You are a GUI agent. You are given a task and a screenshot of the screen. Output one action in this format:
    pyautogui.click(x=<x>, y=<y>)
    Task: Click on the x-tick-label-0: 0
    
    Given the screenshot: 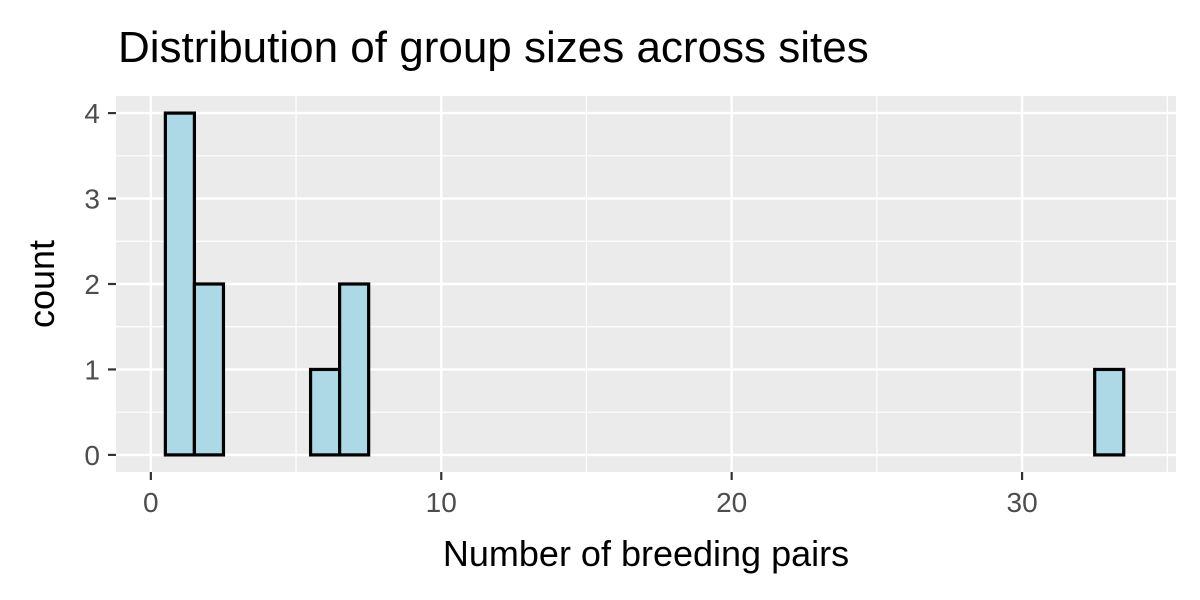 What is the action you would take?
    pyautogui.click(x=151, y=502)
    